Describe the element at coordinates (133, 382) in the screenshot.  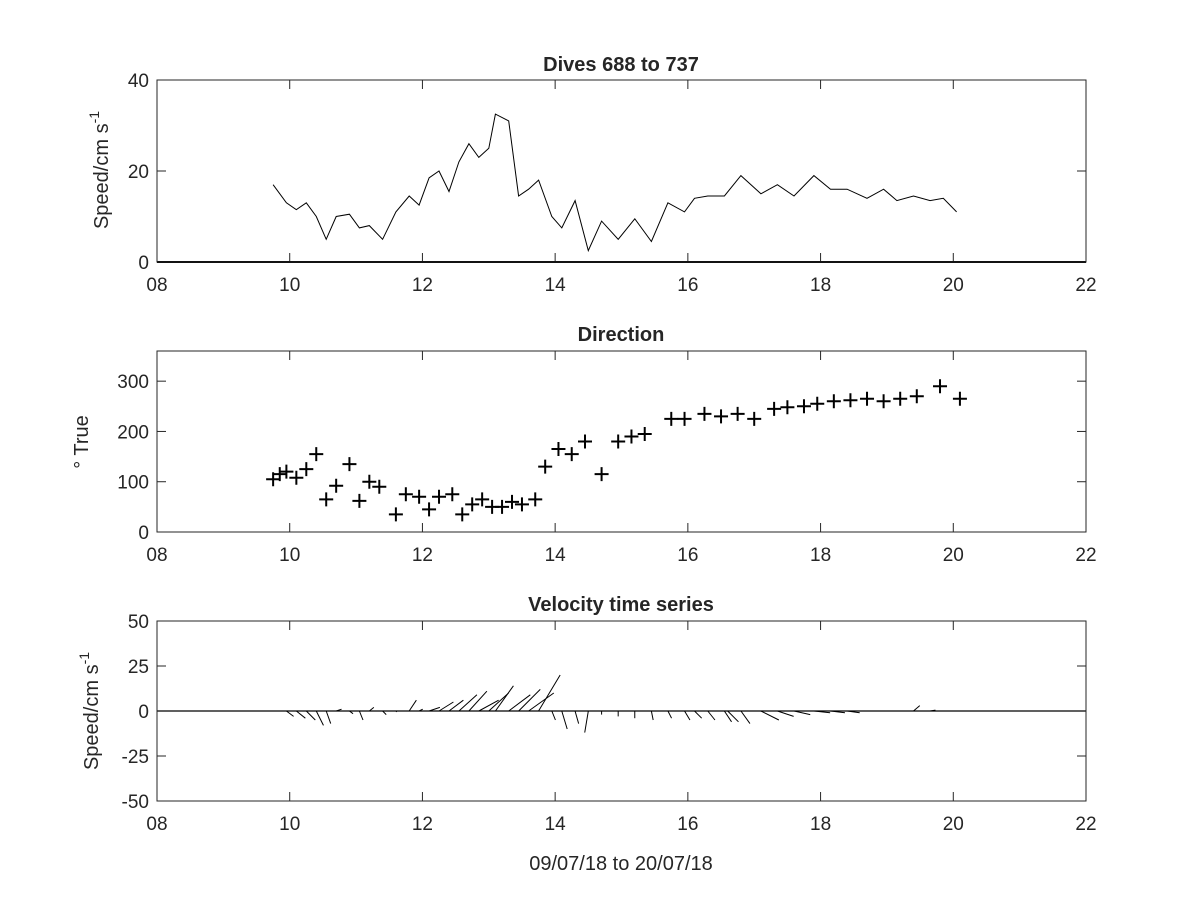
I see `direction-panel-ytick-label: 300` at that location.